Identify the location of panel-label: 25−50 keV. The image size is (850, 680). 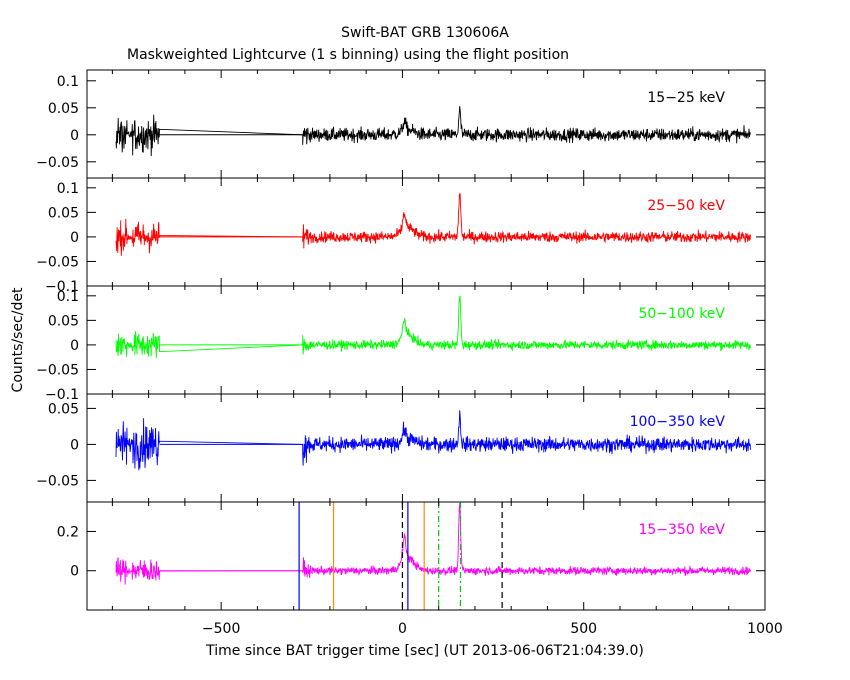
(686, 206).